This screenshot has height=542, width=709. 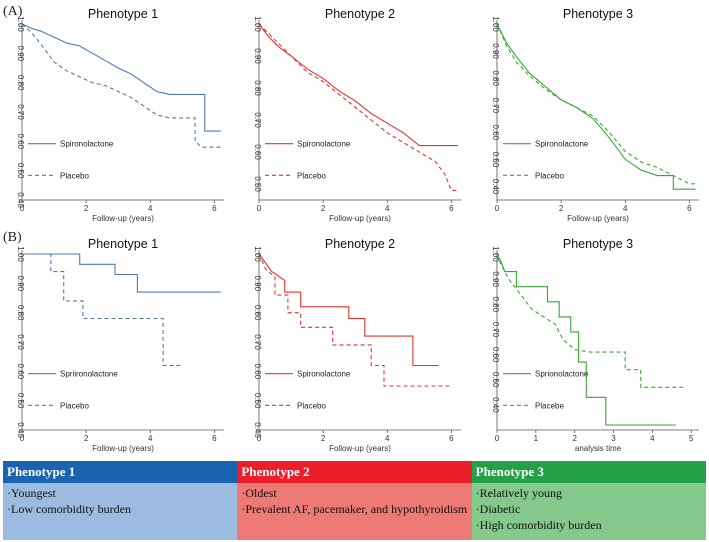 I want to click on x-tick-label: 3, so click(x=613, y=438).